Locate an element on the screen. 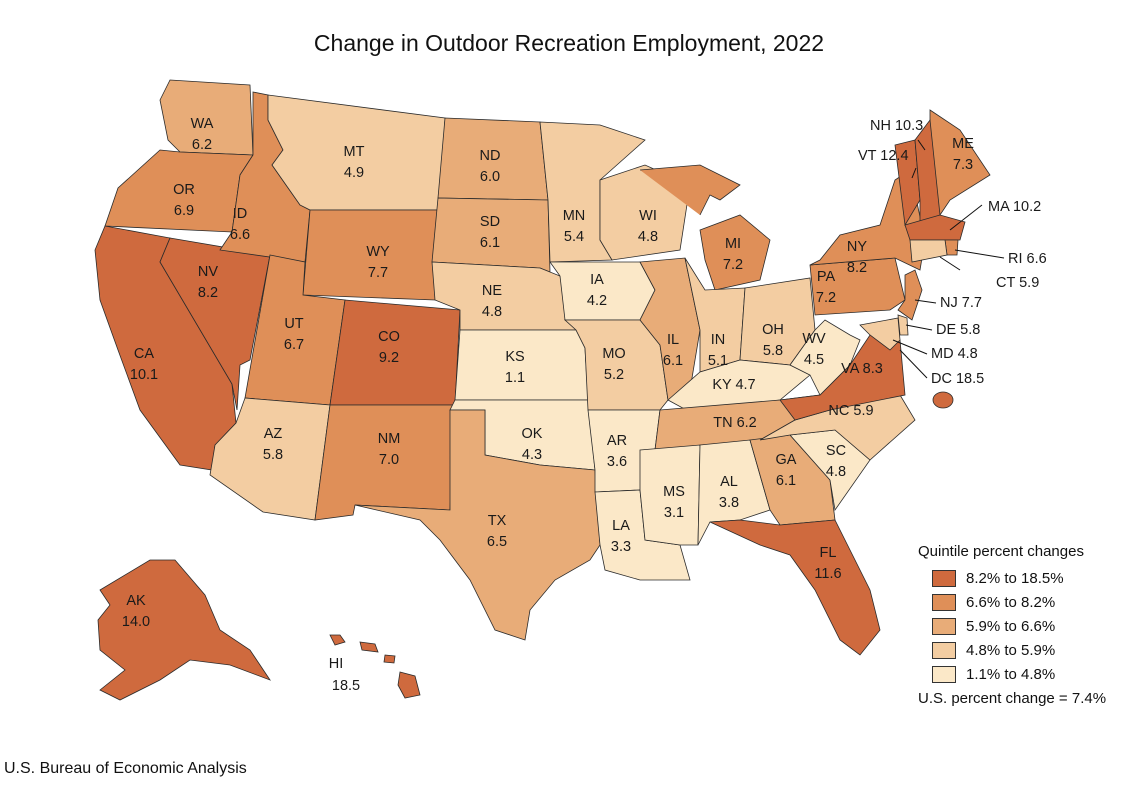 The image size is (1138, 786). state-abbr-wv: WV is located at coordinates (814, 339).